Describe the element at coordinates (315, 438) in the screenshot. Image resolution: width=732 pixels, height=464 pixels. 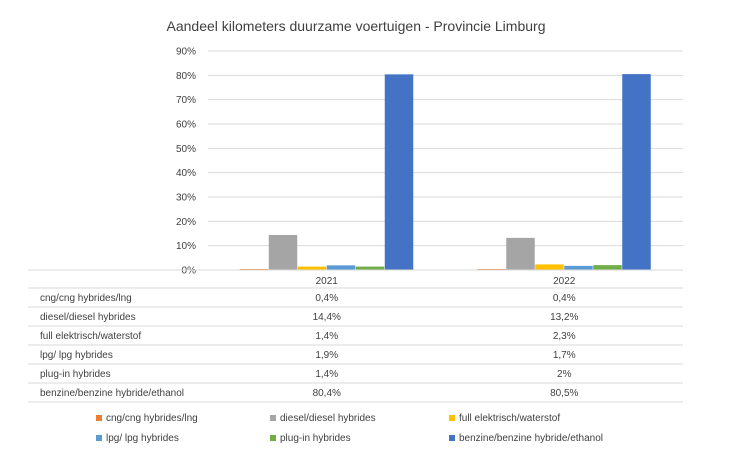
I see `legend-label: plug-in hybrides` at that location.